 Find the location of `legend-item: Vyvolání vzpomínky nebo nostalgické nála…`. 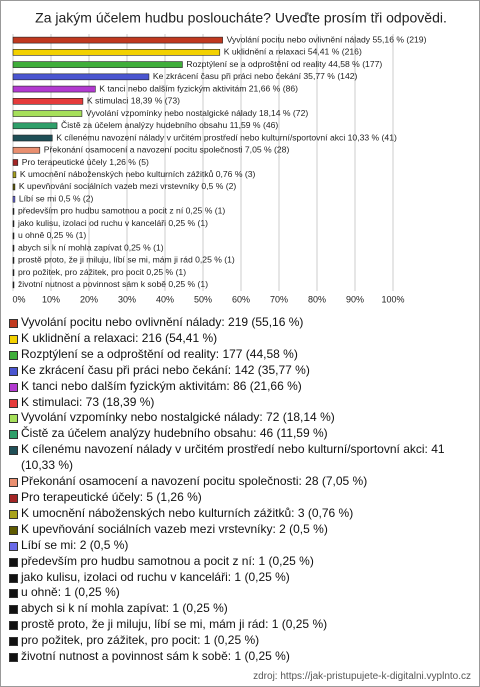

legend-item: Vyvolání vzpomínky nebo nostalgické nála… is located at coordinates (240, 418).